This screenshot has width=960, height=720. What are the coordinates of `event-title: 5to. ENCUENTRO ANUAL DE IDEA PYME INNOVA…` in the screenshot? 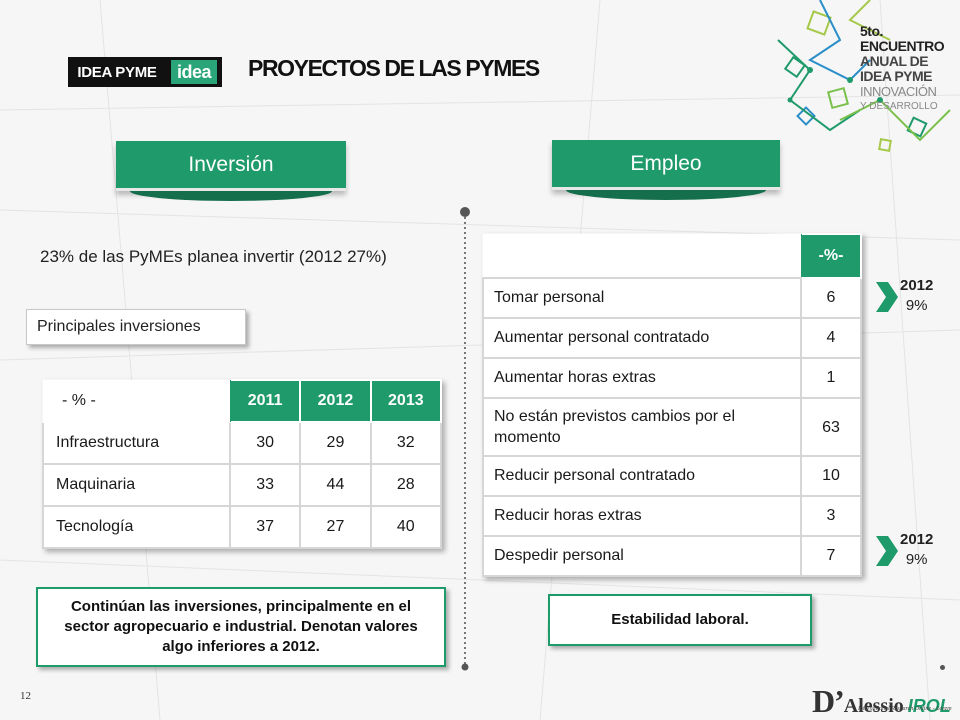 It's located at (902, 68).